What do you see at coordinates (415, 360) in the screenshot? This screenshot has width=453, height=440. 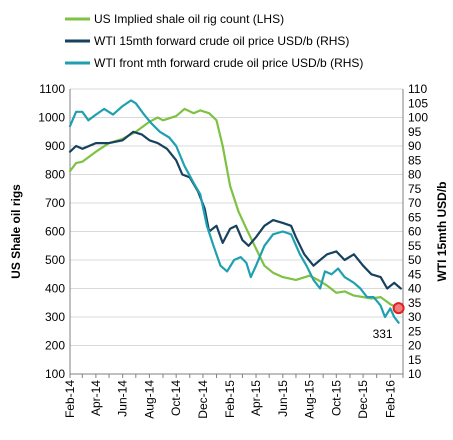 I see `y-right-tick-label: 15` at bounding box center [415, 360].